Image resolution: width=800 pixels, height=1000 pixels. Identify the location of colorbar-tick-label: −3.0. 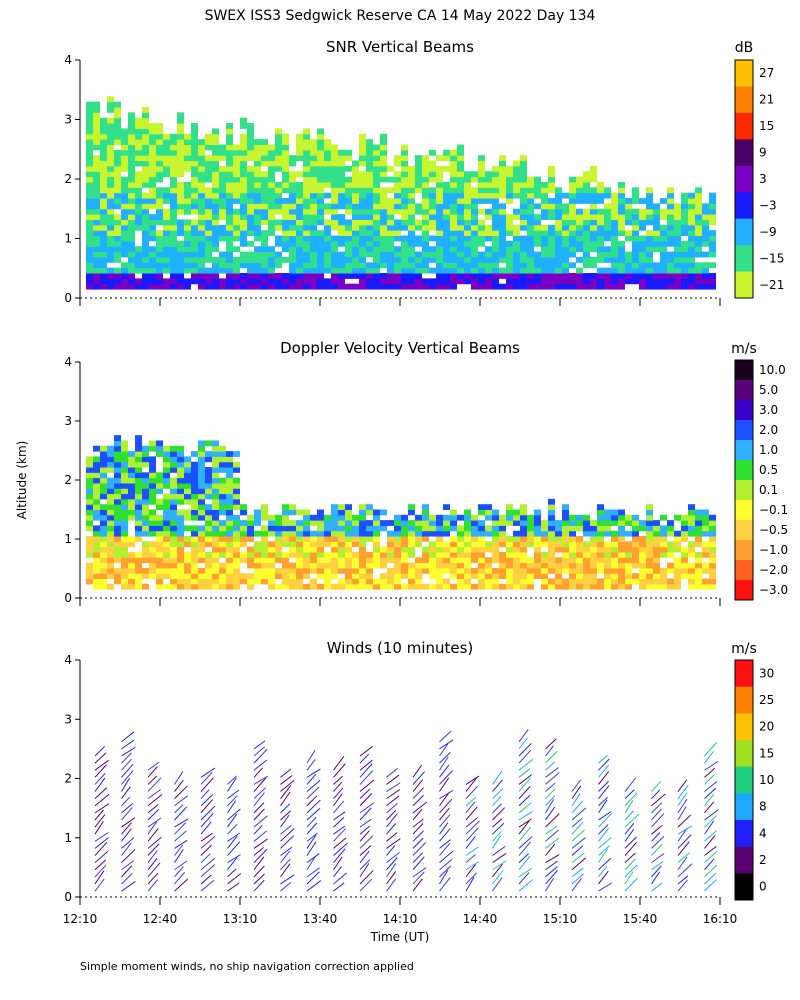
(773, 590).